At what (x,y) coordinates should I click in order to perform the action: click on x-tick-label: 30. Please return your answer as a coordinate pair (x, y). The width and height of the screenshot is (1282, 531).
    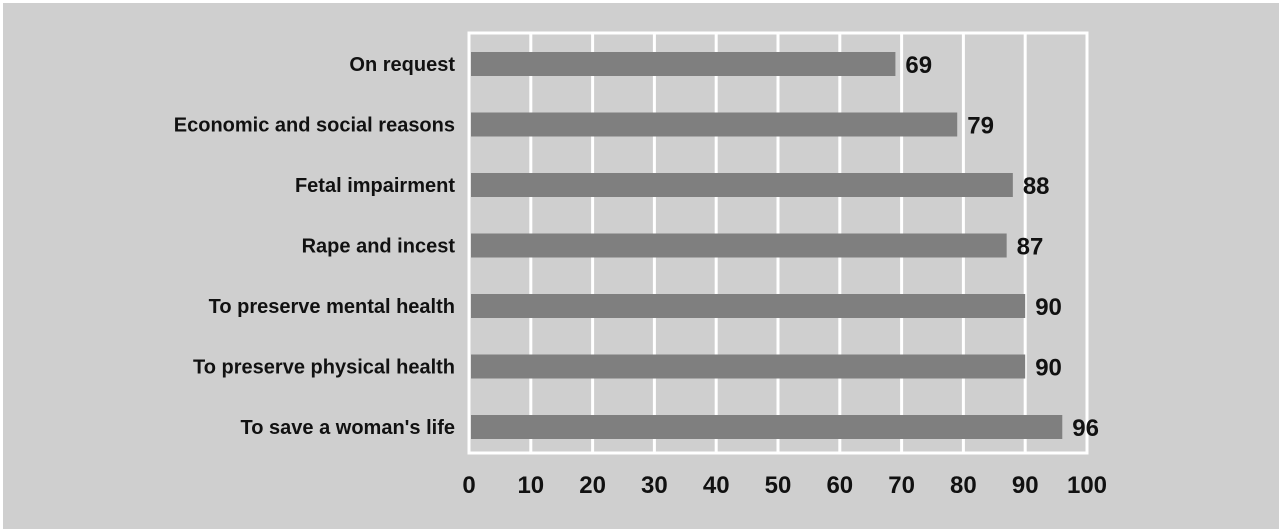
    Looking at the image, I should click on (654, 485).